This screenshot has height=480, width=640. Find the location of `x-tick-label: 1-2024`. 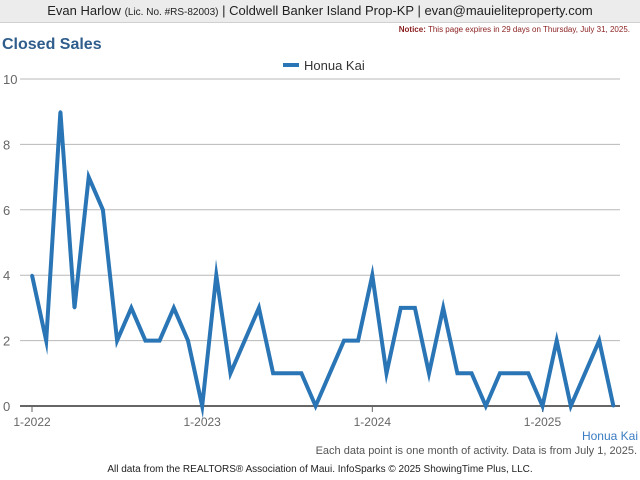

x-tick-label: 1-2024 is located at coordinates (373, 422).